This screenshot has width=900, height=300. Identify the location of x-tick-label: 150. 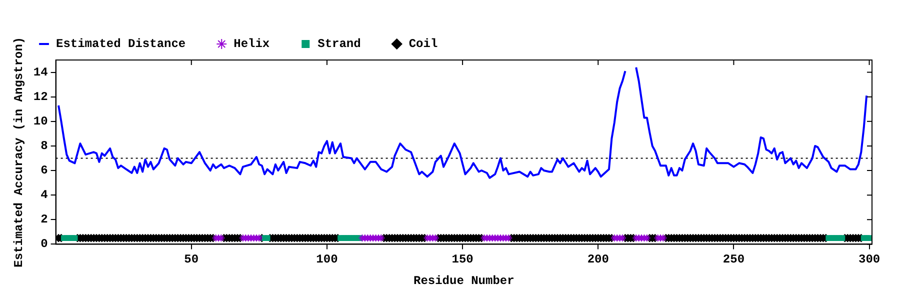
(463, 259).